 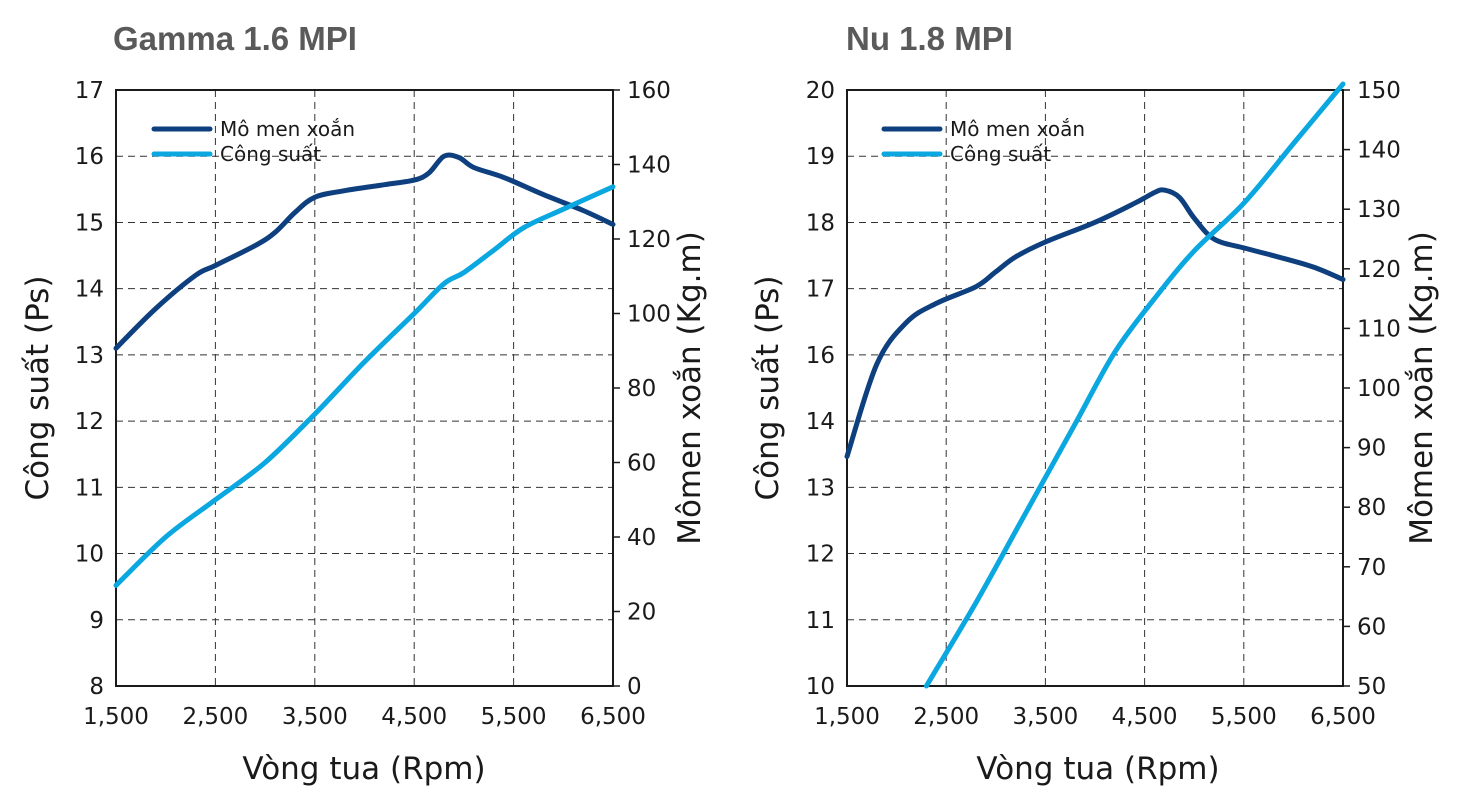 I want to click on y2-tick-label: 110, so click(x=1379, y=329).